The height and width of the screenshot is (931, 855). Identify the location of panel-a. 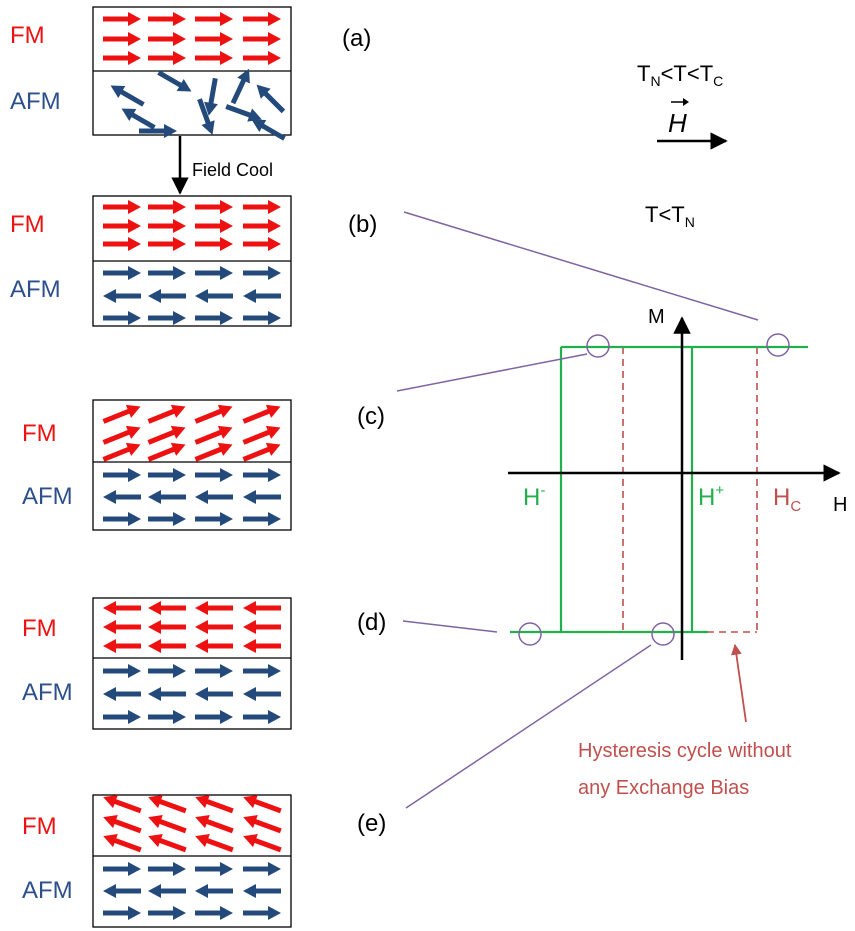
(192, 71).